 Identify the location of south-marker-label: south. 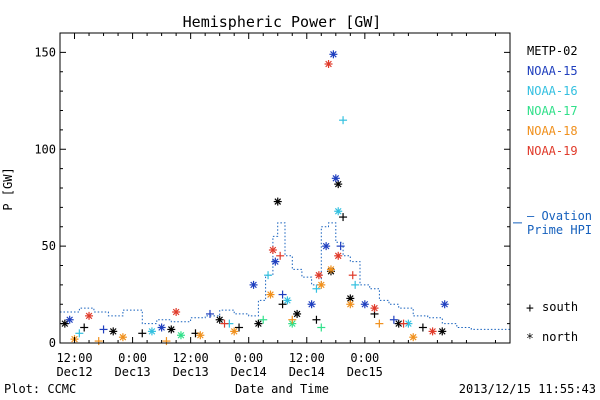
(560, 307).